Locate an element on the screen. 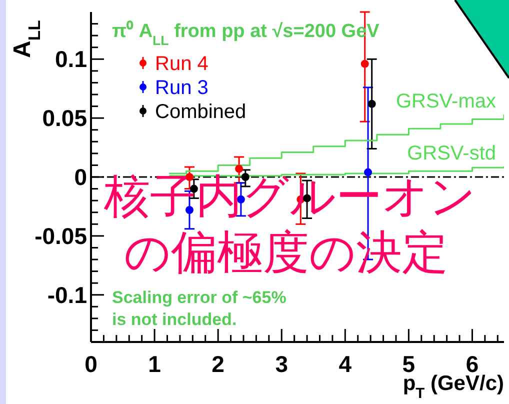  series-label: GRSV-std is located at coordinates (451, 153).